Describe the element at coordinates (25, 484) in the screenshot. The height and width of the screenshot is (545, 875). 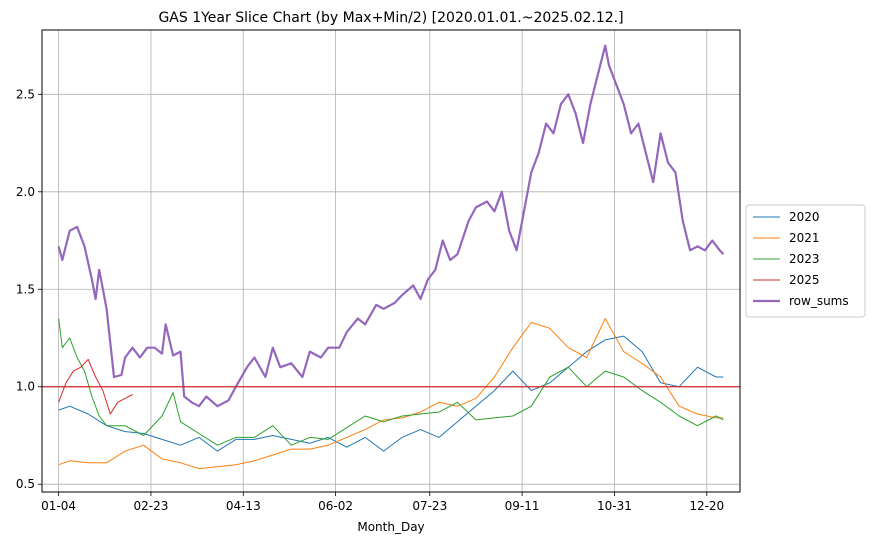
I see `y-tick-label: 0.5` at that location.